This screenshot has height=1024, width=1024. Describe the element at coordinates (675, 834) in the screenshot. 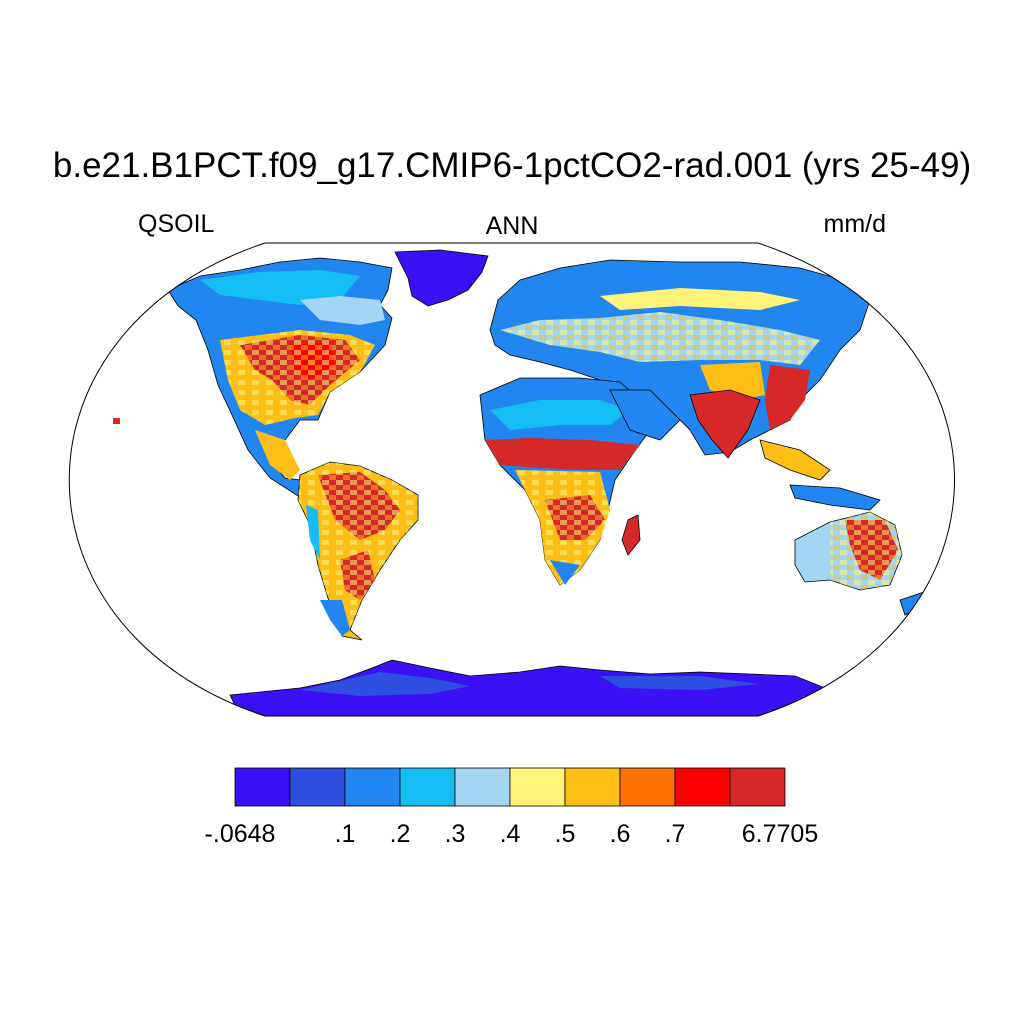

I see `colorbar-label: .7` at that location.